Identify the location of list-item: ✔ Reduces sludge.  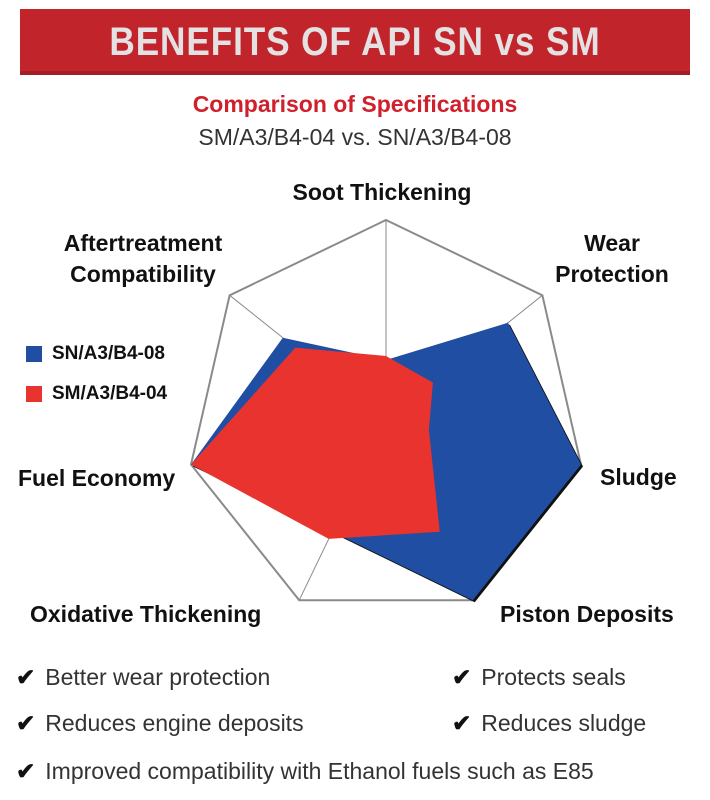
(549, 723).